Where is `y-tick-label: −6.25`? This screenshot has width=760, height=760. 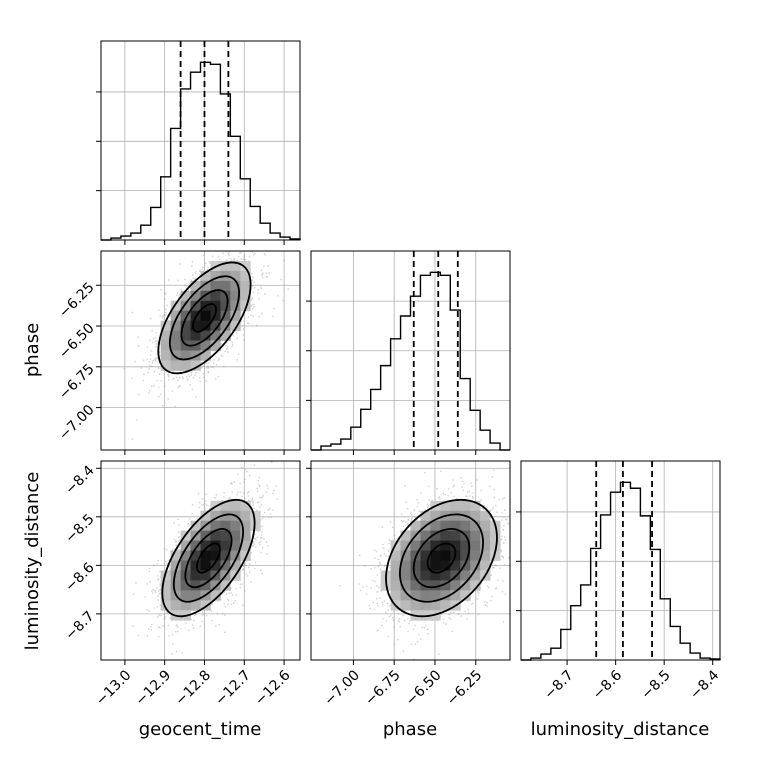 y-tick-label: −6.25 is located at coordinates (77, 301).